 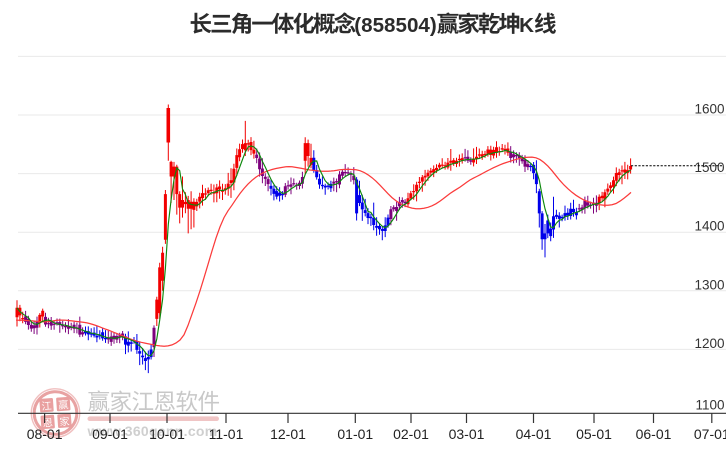 I want to click on svg-text: 03-01, so click(x=467, y=434).